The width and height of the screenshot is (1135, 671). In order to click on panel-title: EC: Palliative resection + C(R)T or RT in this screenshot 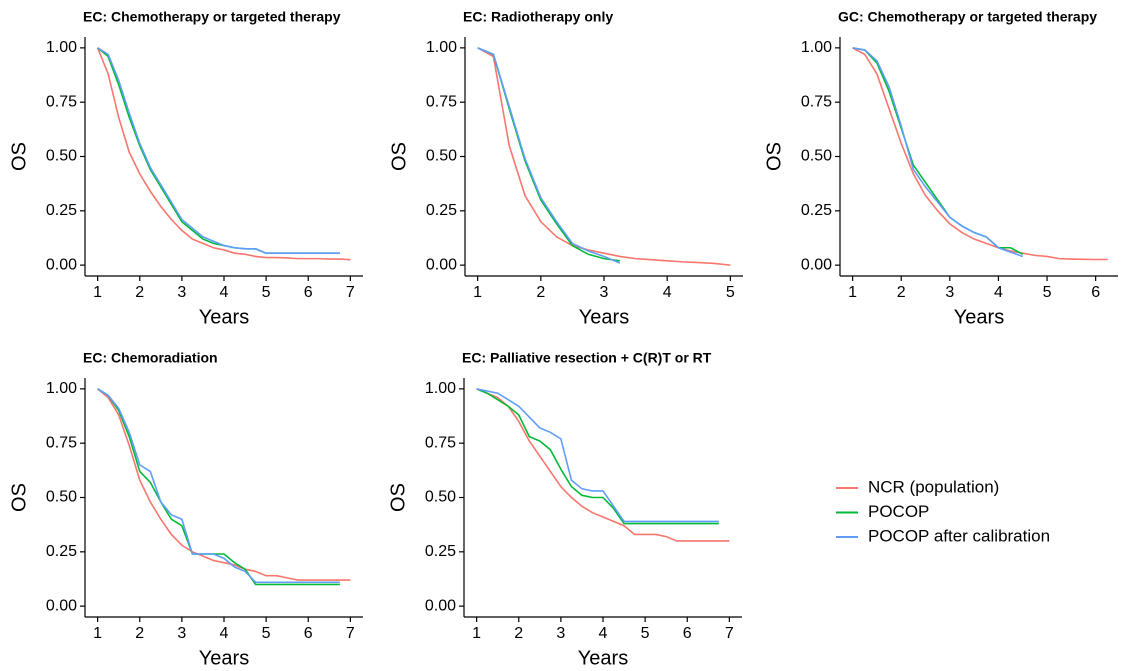, I will do `click(587, 358)`.